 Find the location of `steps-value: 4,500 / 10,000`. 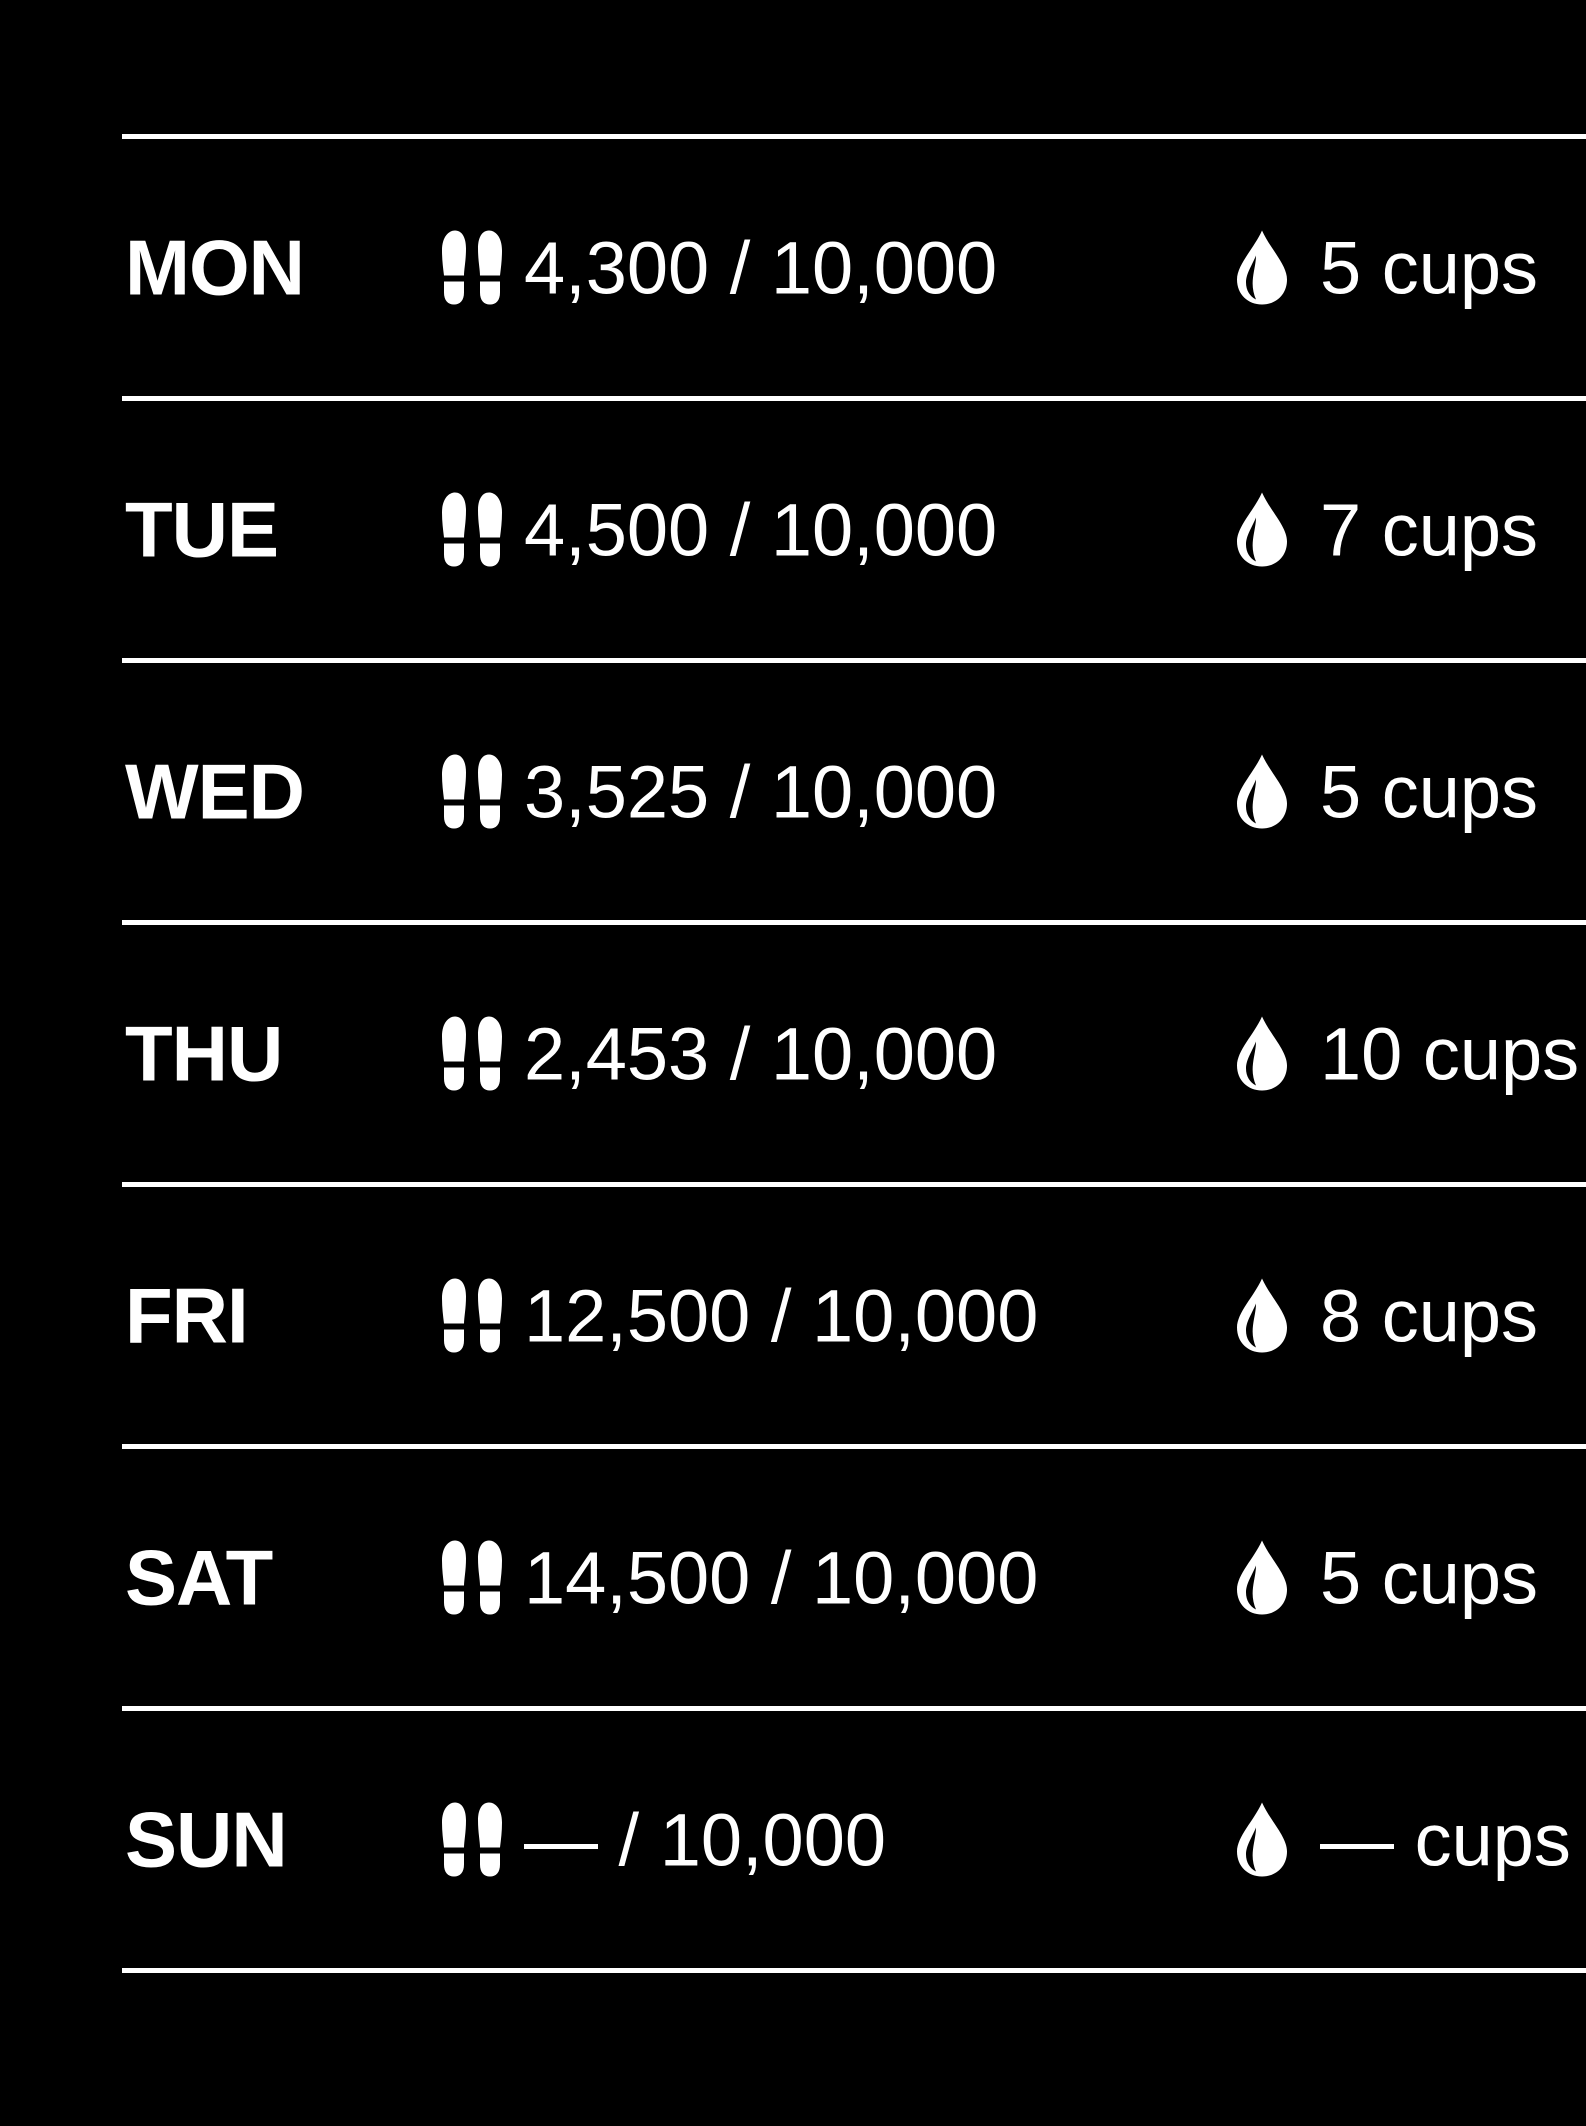

steps-value: 4,500 / 10,000 is located at coordinates (761, 529).